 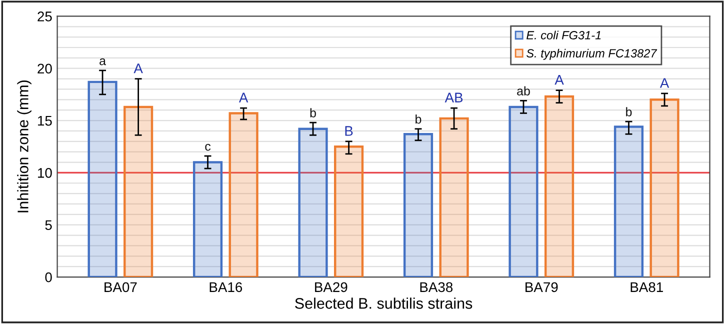 I want to click on x-tick-label: BA29, so click(x=331, y=287).